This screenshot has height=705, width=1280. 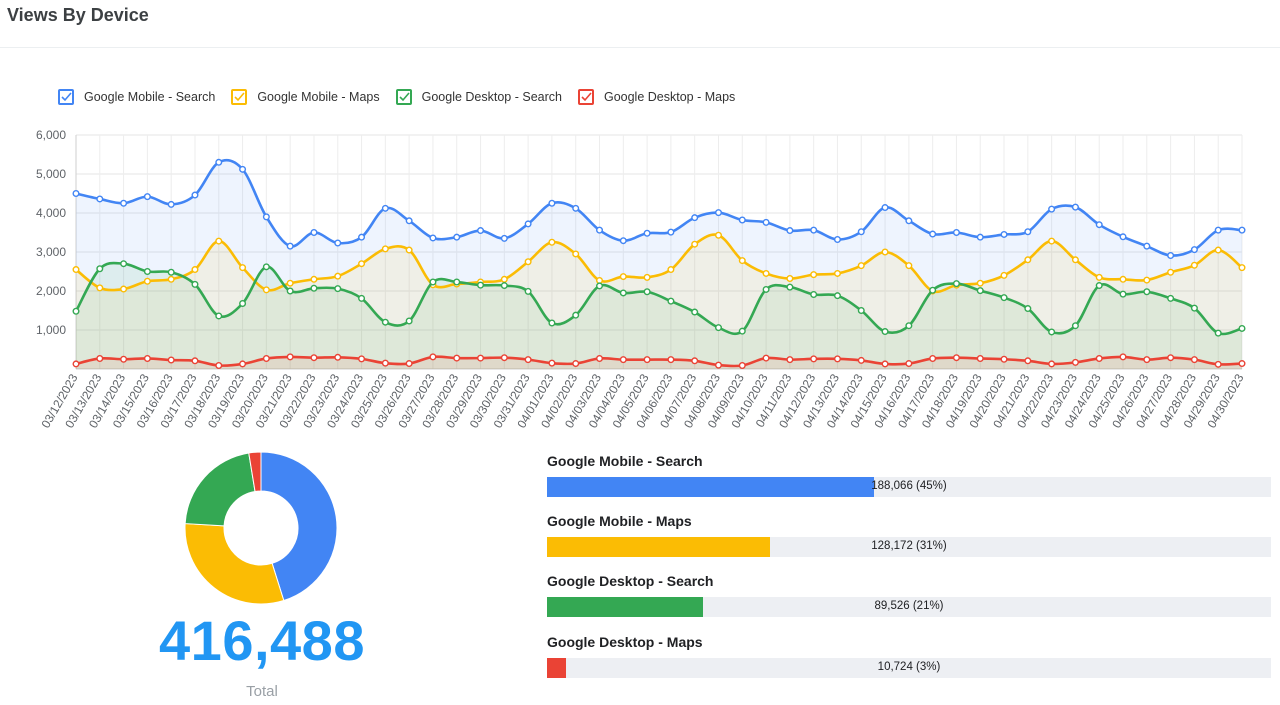 What do you see at coordinates (305, 97) in the screenshot?
I see `legend-item-mobile-maps: Google Mobile - Maps` at bounding box center [305, 97].